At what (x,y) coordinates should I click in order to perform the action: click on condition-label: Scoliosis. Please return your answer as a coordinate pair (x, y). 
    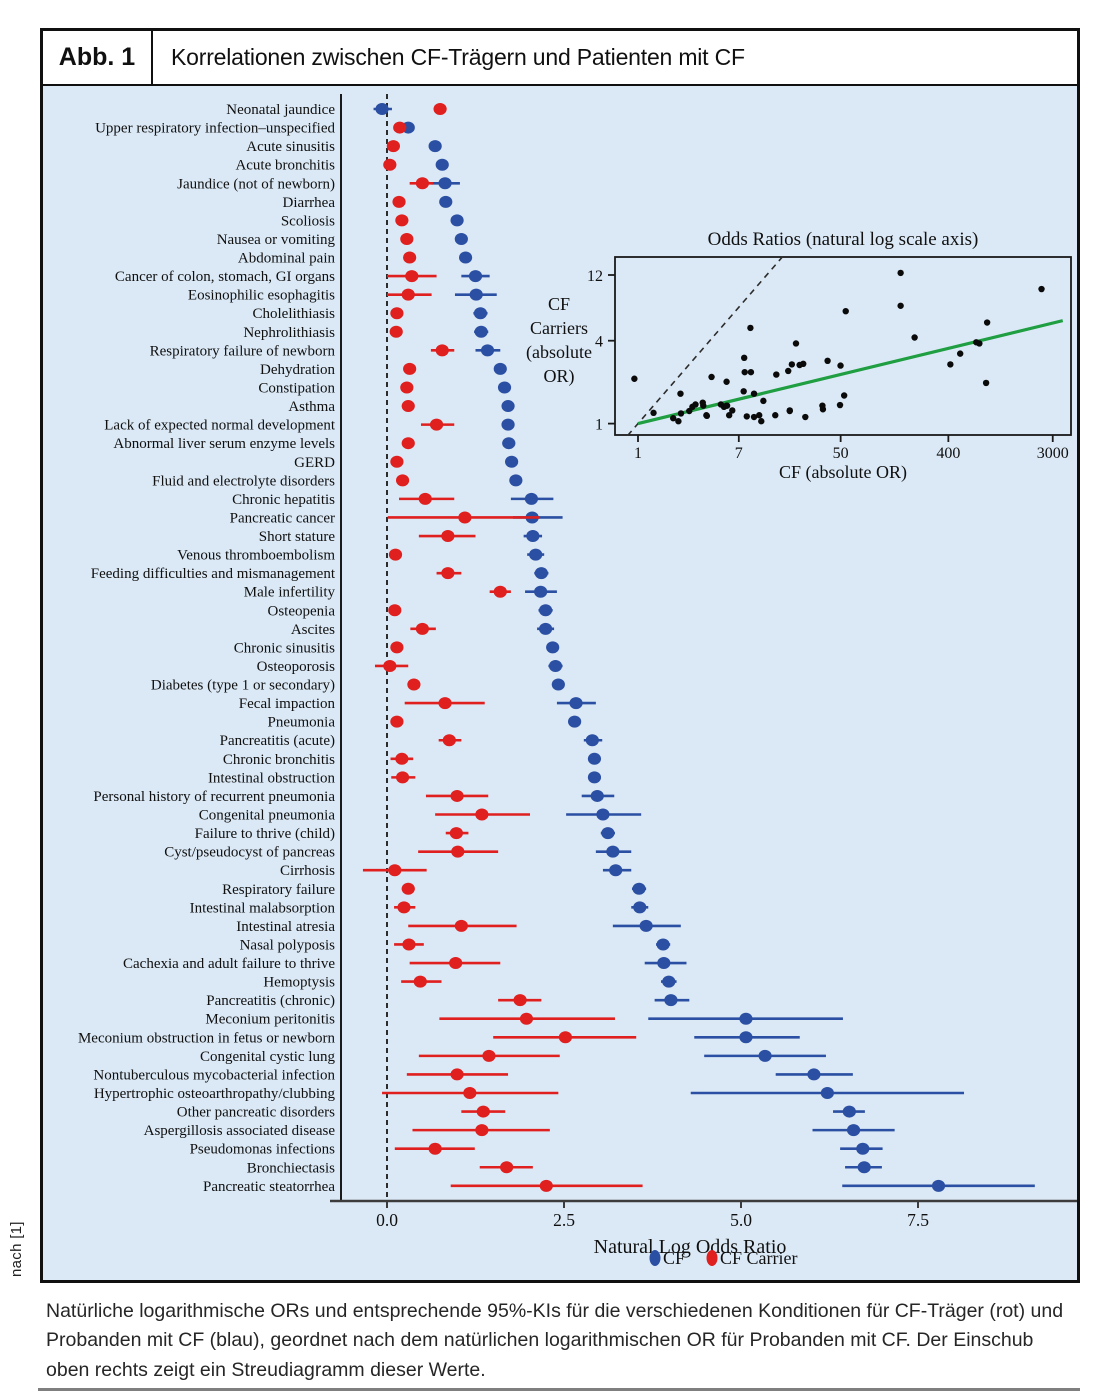
    Looking at the image, I should click on (308, 221).